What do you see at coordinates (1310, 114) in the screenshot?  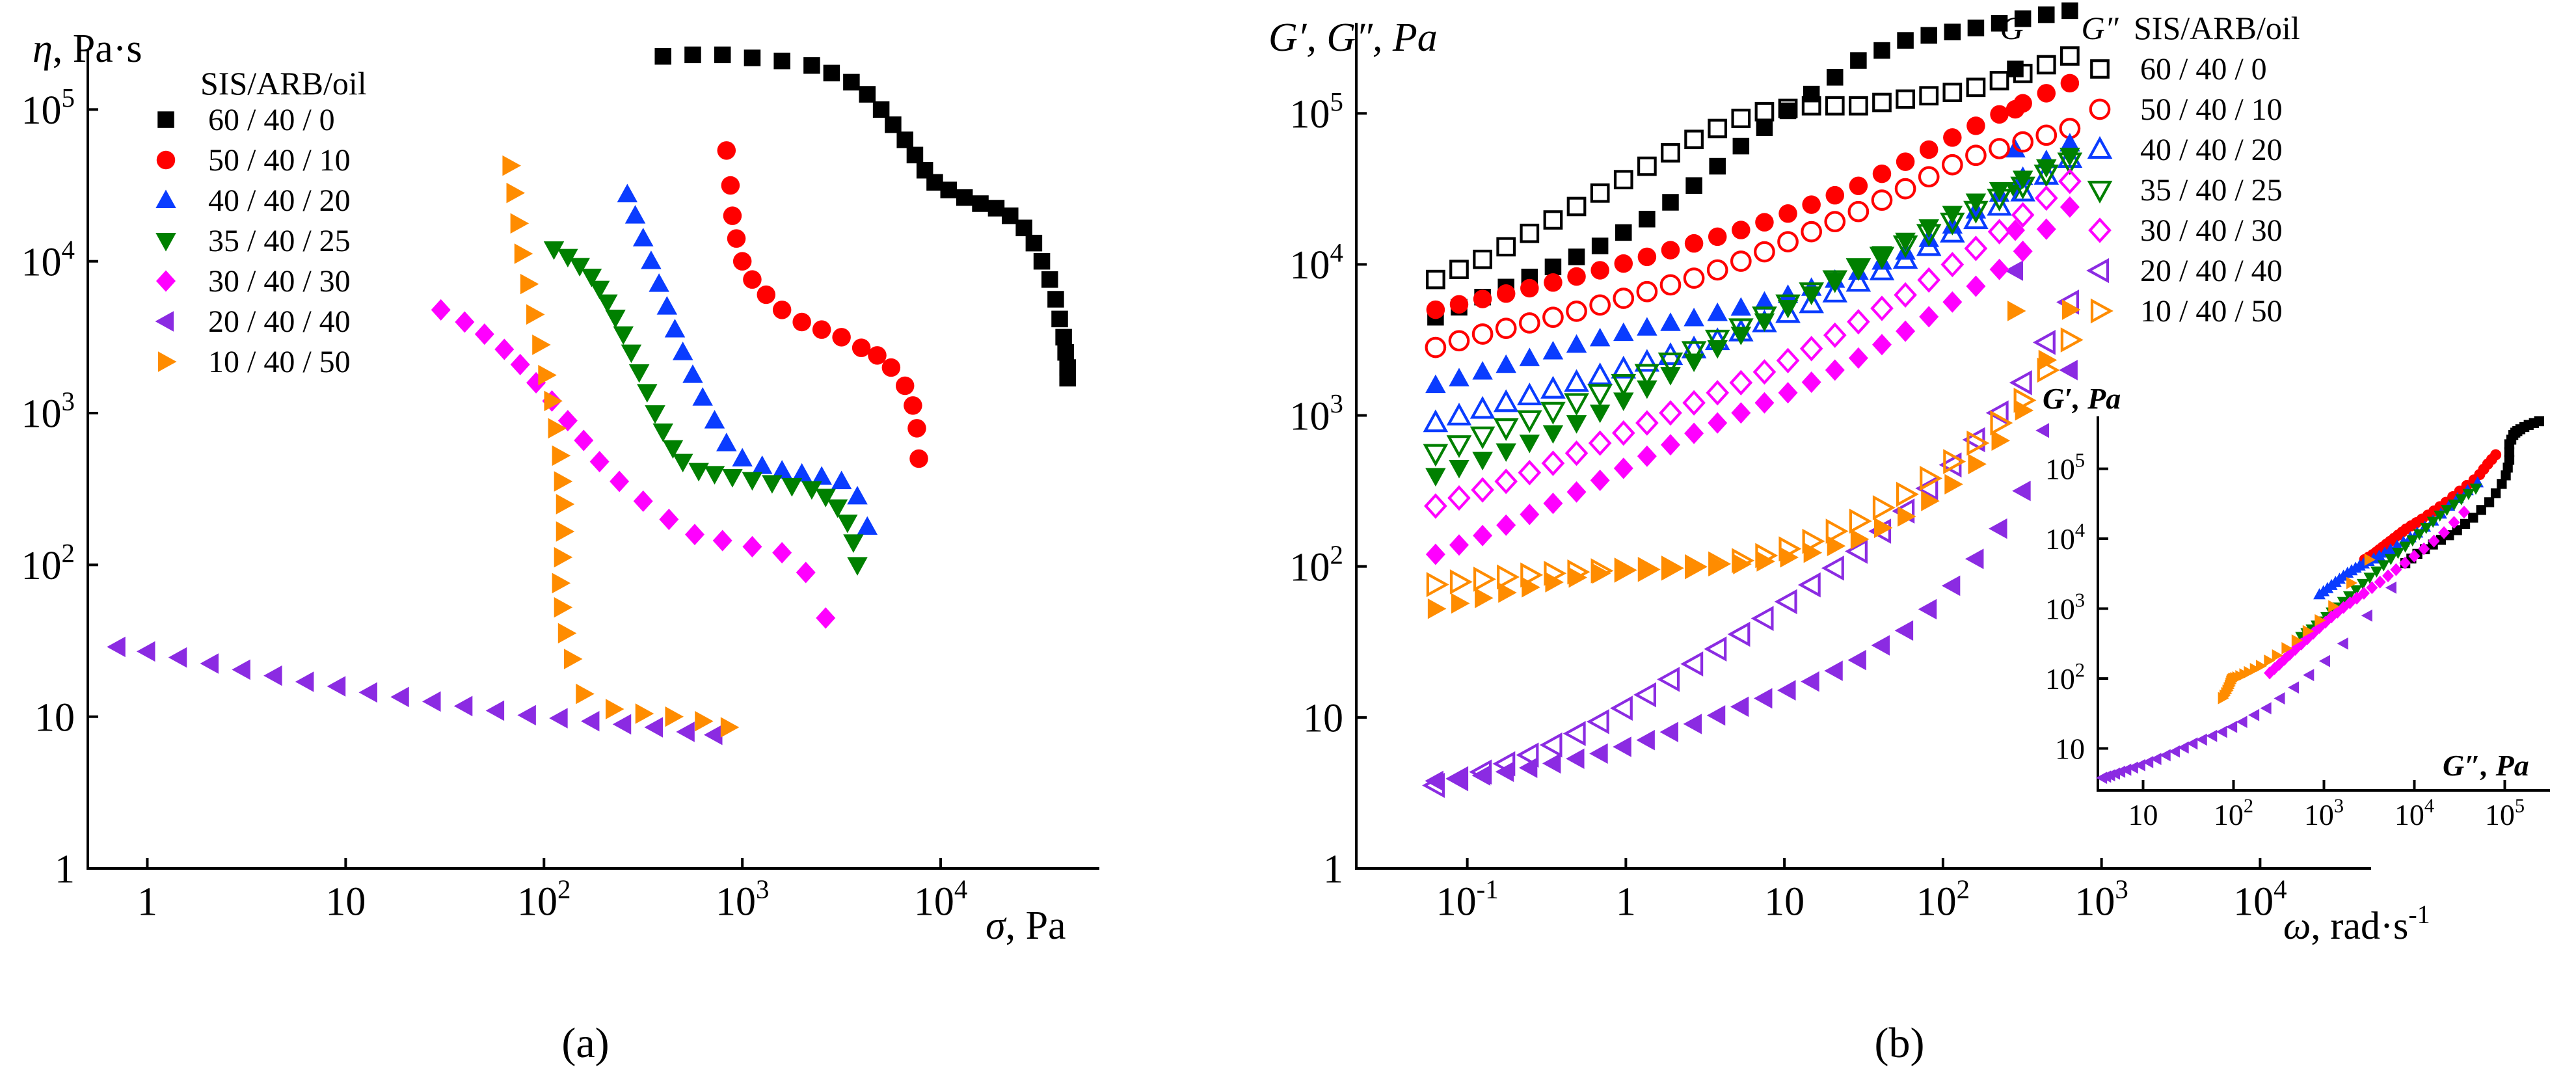 I see `panel-b-ytick-label-5-base: 10` at bounding box center [1310, 114].